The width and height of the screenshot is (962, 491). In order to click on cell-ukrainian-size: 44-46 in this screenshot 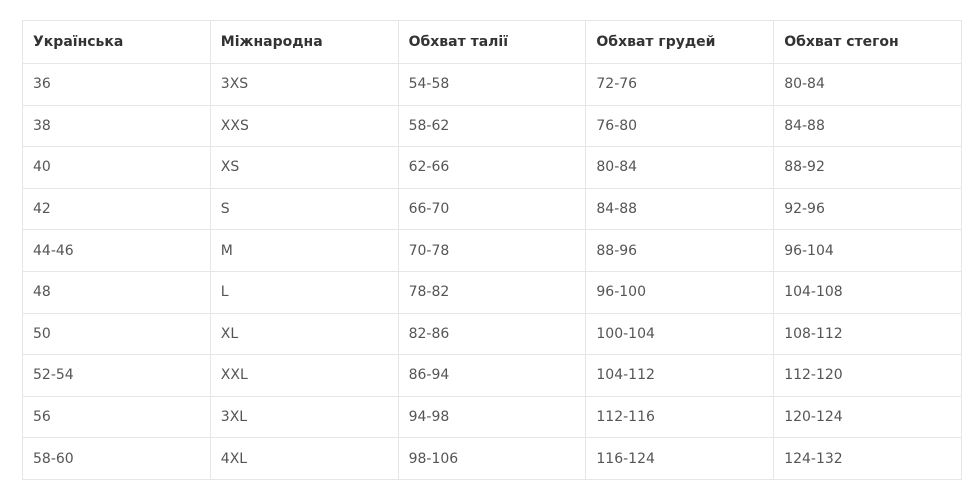, I will do `click(116, 250)`.